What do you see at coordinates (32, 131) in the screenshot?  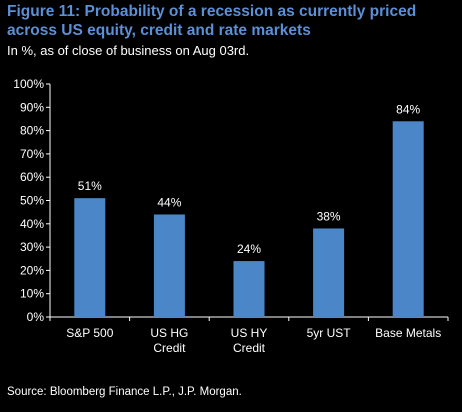 I see `y-tick-label: 80%` at bounding box center [32, 131].